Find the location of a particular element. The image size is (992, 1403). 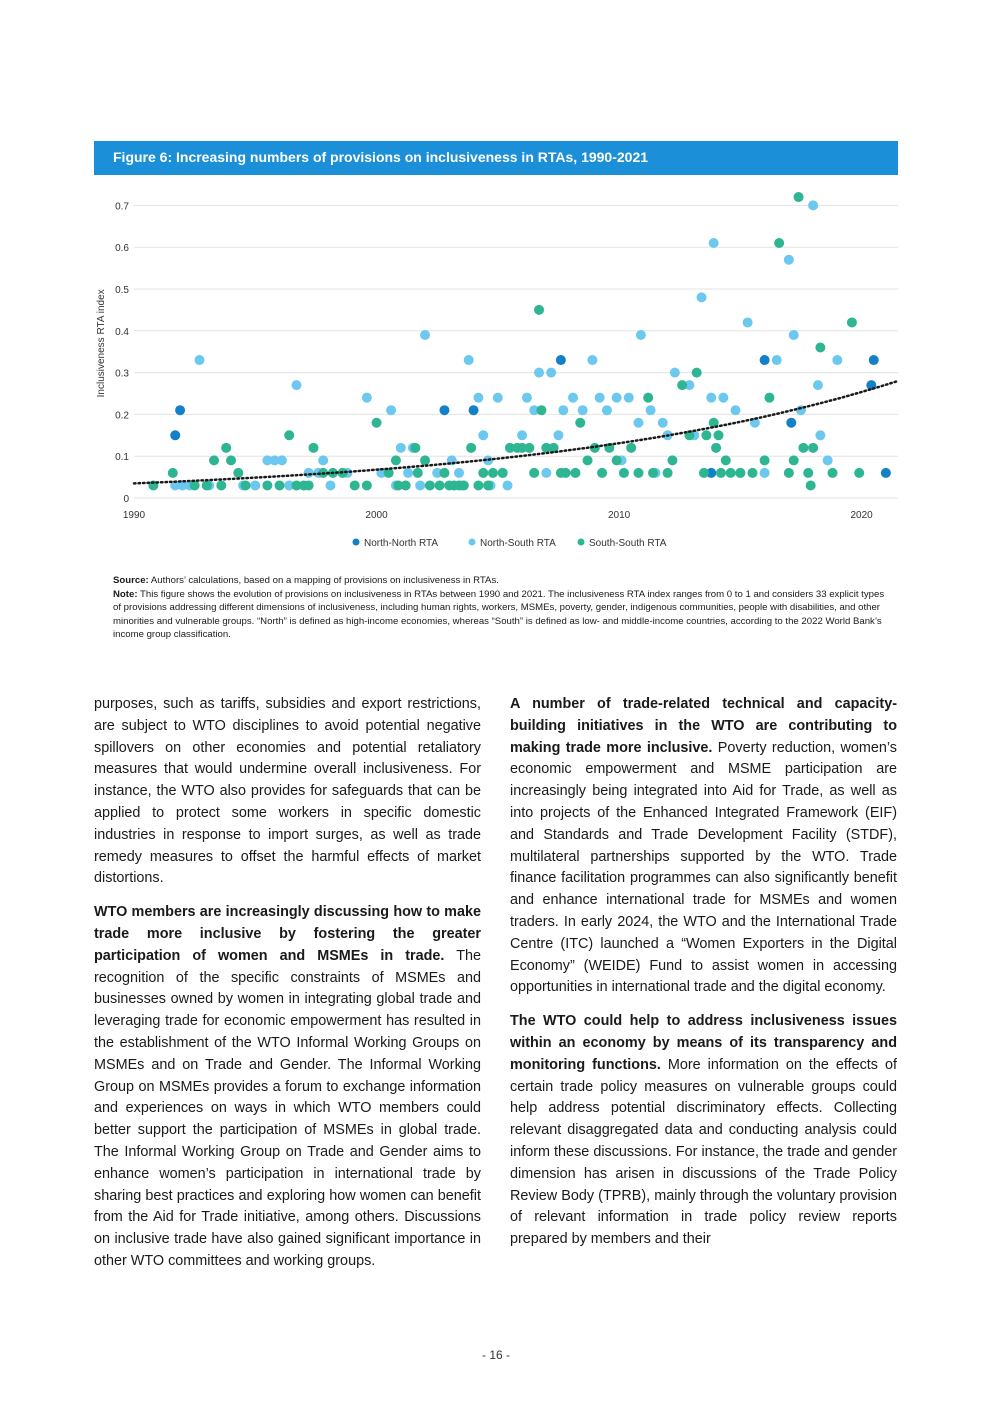

y-tick-label: 0.7 is located at coordinates (122, 206).